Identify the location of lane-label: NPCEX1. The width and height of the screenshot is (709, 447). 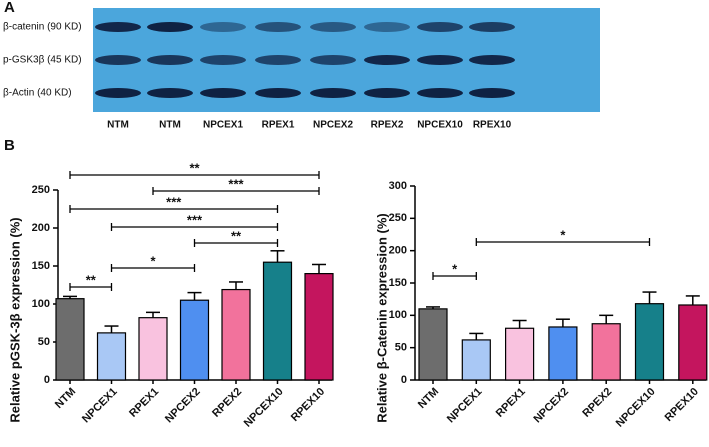
(223, 125).